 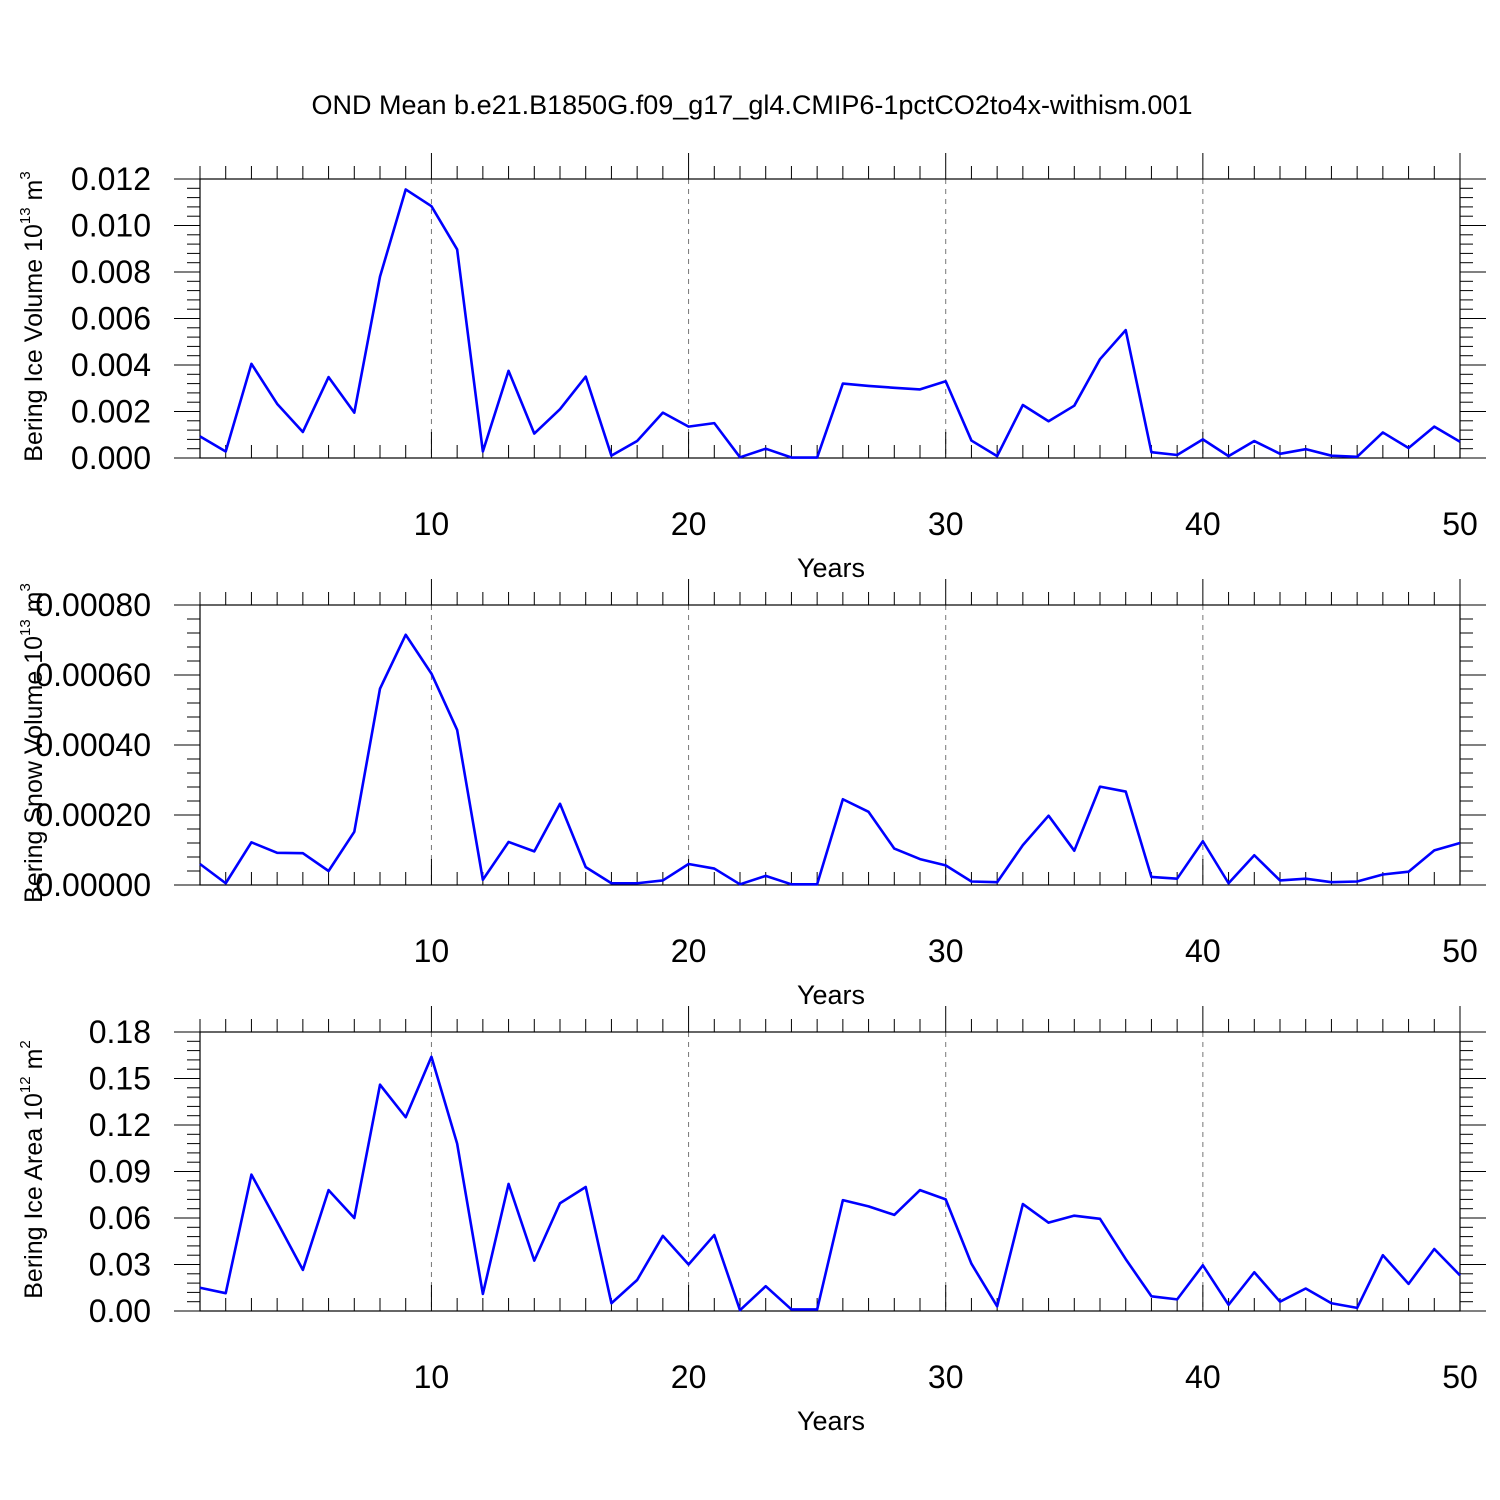 I want to click on y-axis-label: Bering Snow Volume 1013 m3, so click(x=32, y=743).